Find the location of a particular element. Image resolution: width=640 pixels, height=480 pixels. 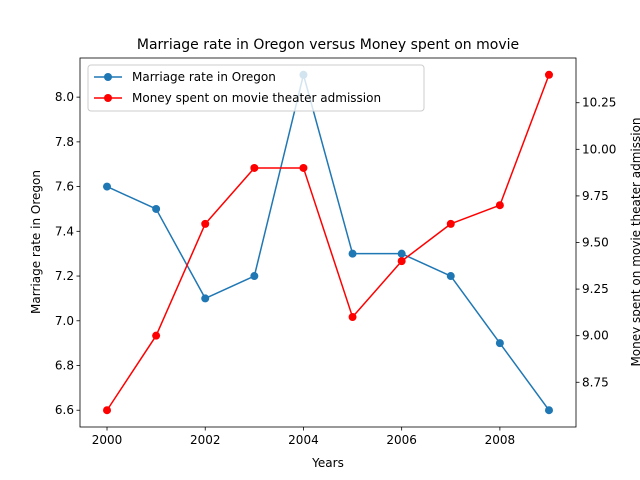

left-y-tick-label-7.0: 7.0 is located at coordinates (64, 321).